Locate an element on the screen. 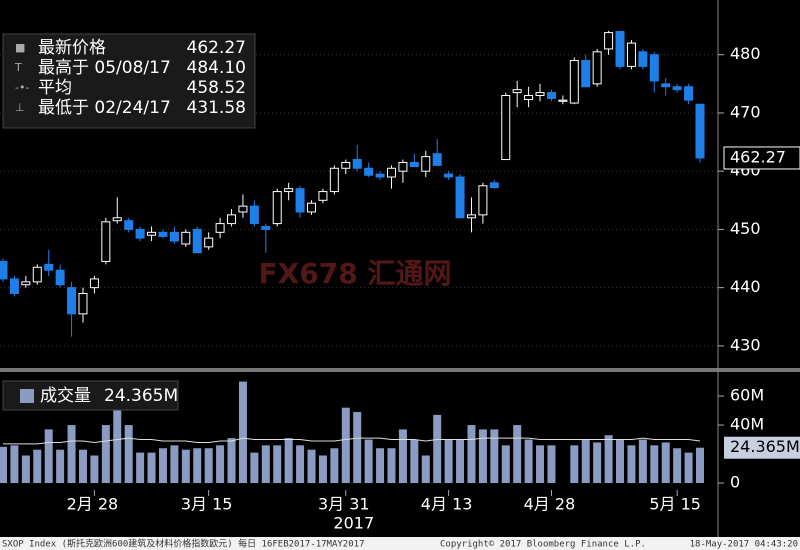  last-volume-label: 24.365M is located at coordinates (765, 446).